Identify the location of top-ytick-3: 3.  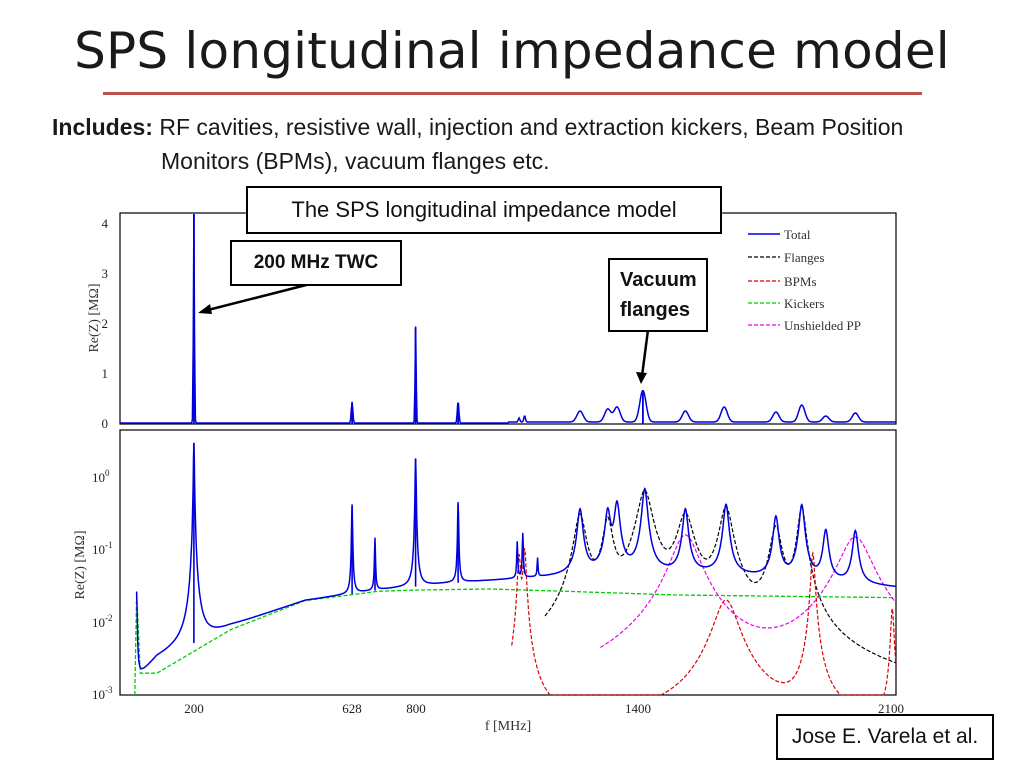
(105, 273).